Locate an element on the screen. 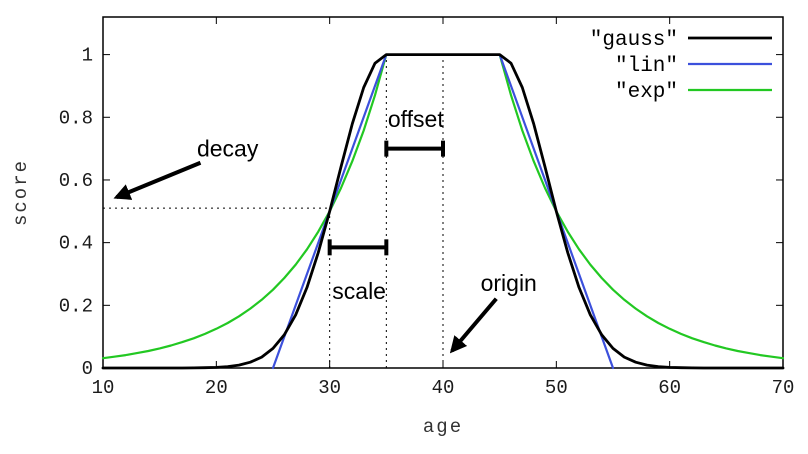  y-tick-label: 0.2 is located at coordinates (76, 306).